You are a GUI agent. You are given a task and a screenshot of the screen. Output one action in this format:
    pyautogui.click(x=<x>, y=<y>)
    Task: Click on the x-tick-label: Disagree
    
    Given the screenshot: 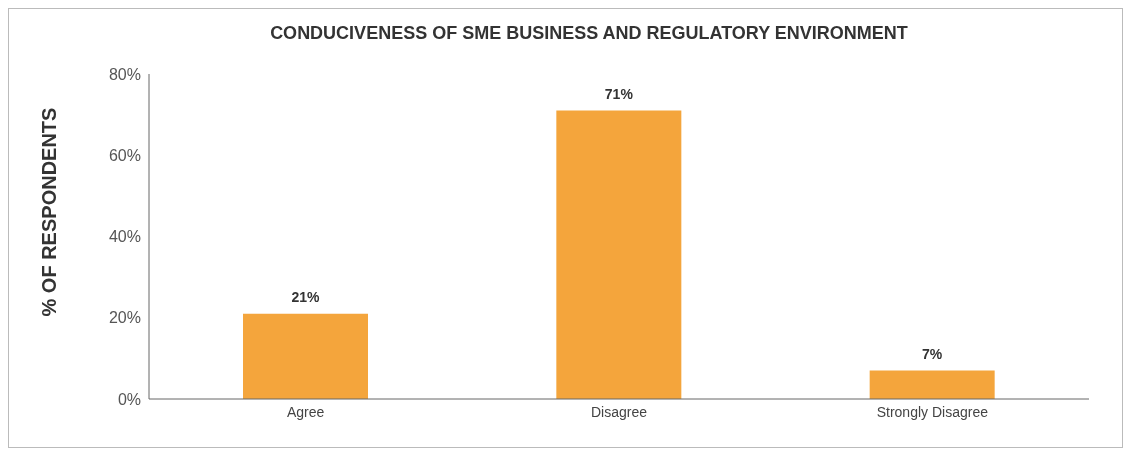 What is the action you would take?
    pyautogui.click(x=619, y=411)
    